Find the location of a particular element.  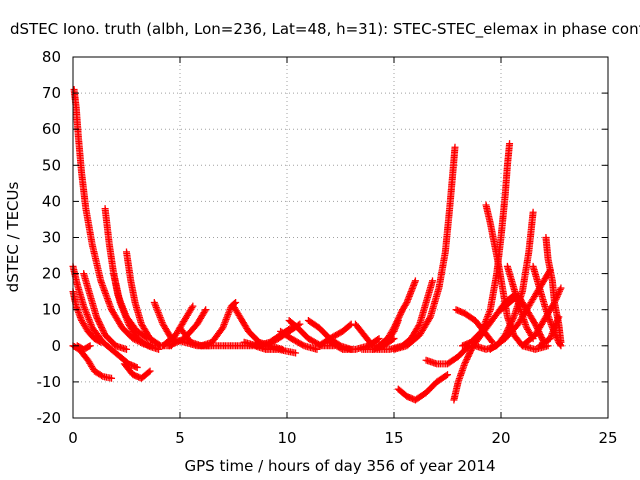

x-axis-label: GPS time / hours of day 356 of year 2014 is located at coordinates (340, 466).